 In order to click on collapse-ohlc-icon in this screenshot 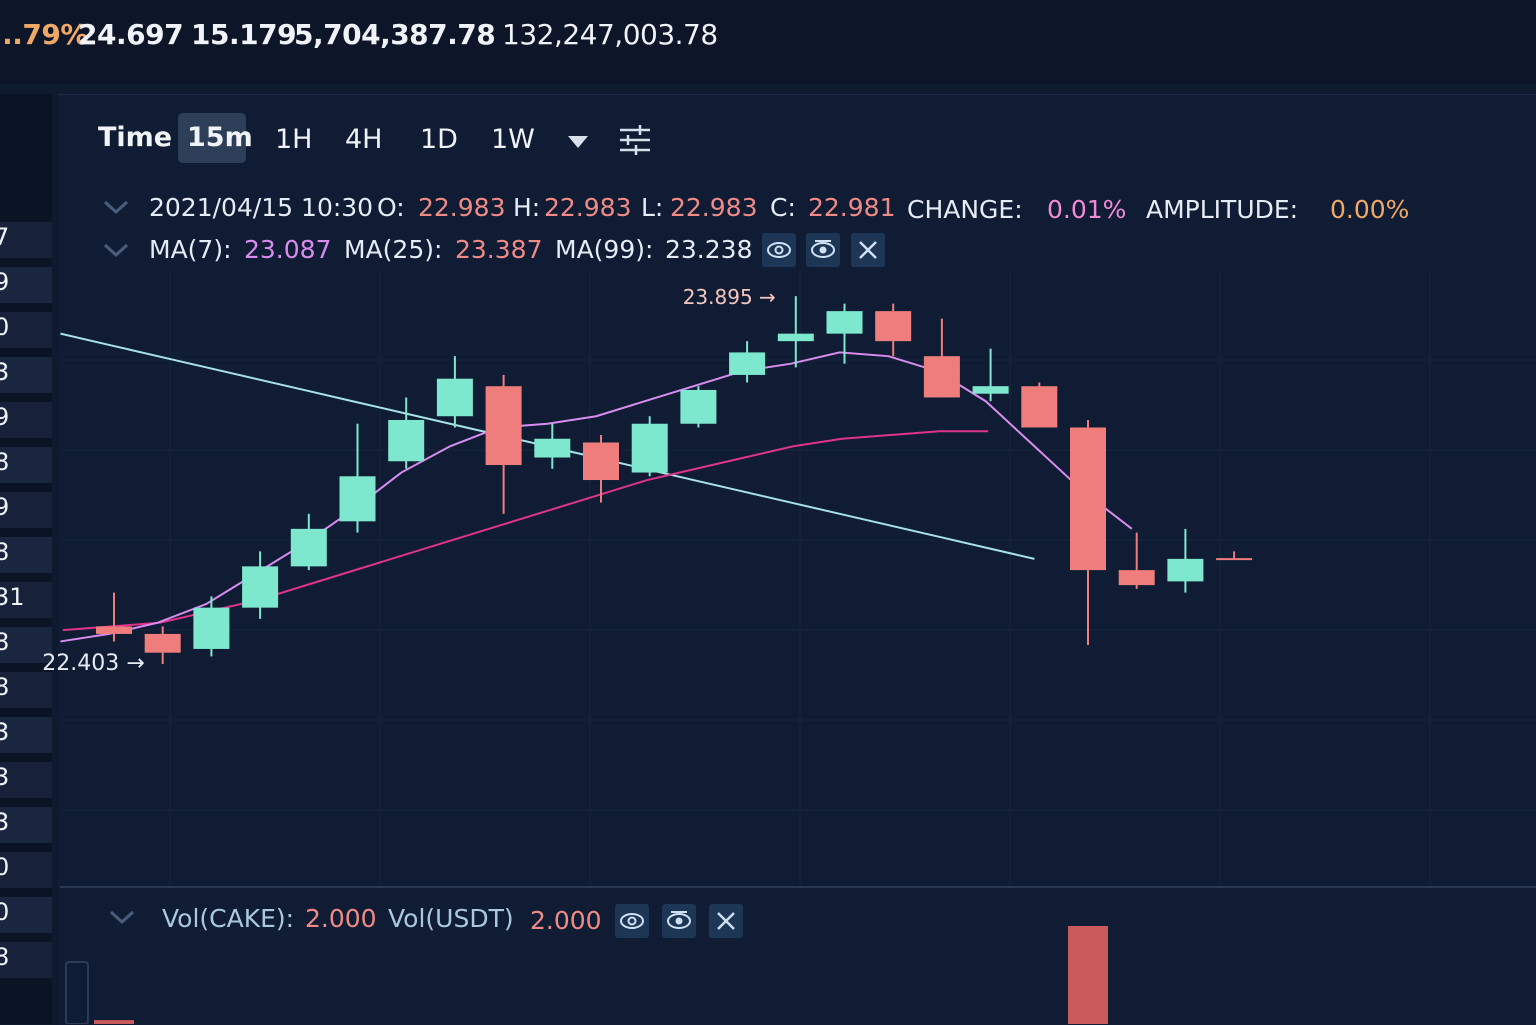, I will do `click(116, 207)`.